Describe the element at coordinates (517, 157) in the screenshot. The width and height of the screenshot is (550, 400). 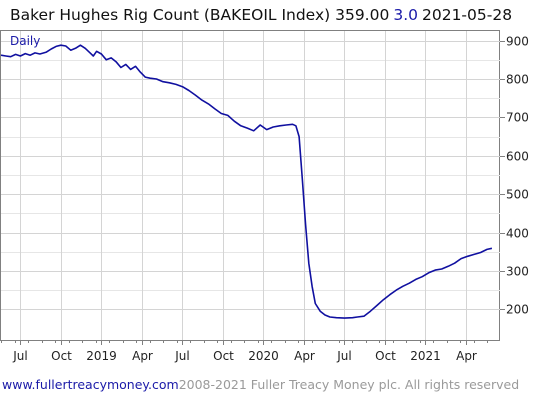
I see `y-tick-label: 600` at that location.